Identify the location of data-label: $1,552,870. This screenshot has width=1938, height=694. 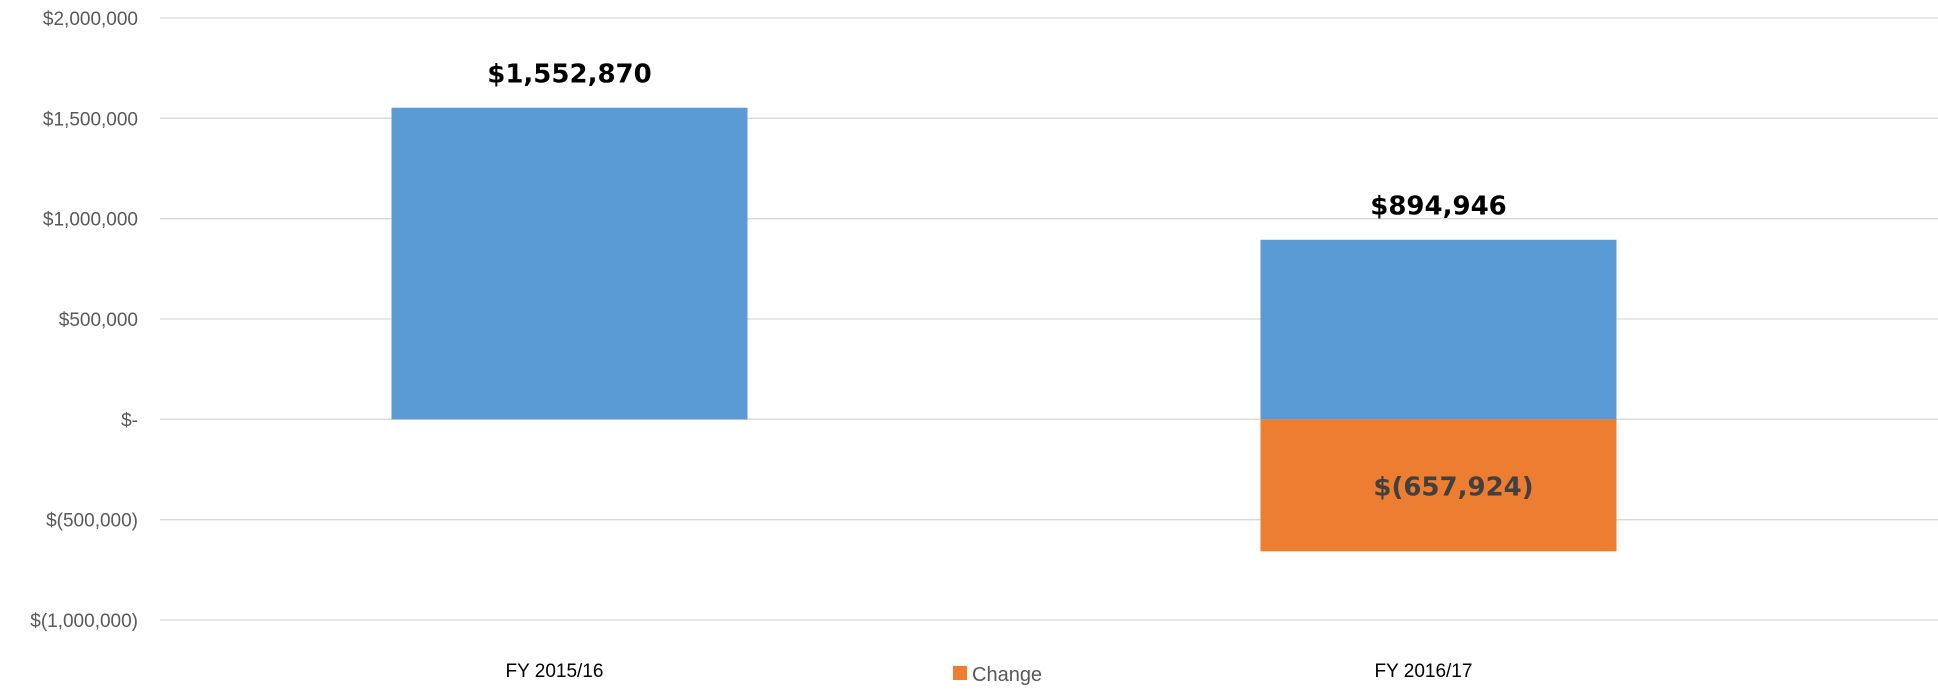
(569, 75).